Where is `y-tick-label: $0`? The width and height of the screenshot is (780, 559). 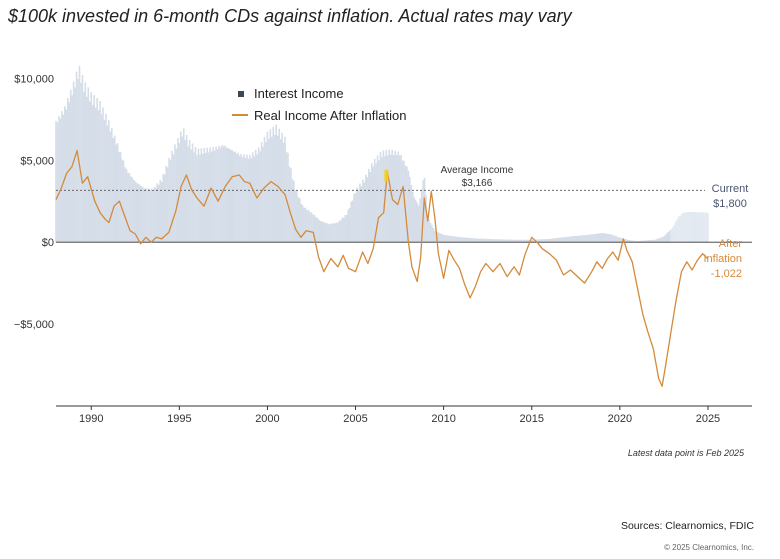
y-tick-label: $0 is located at coordinates (48, 243).